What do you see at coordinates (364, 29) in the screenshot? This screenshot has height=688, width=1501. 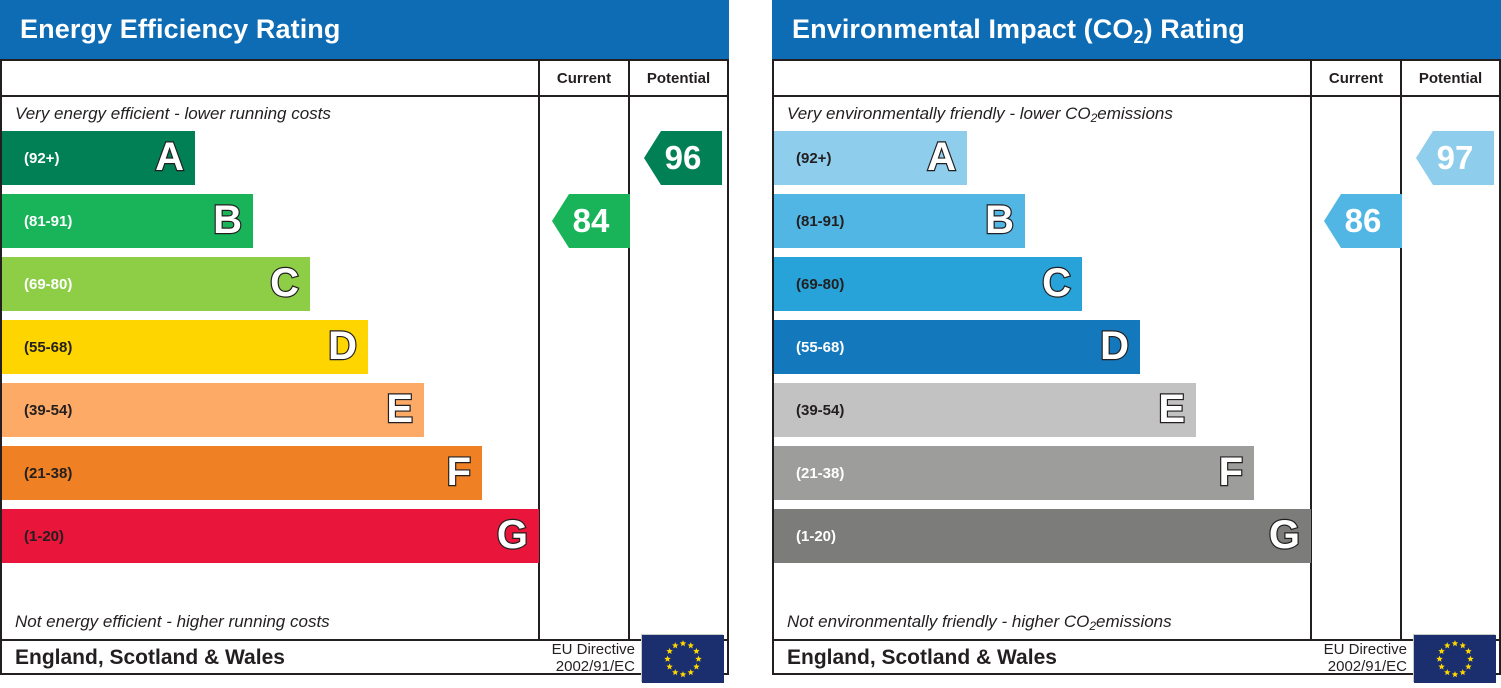 I see `panel-title-bar: Energy Efficiency Rating` at bounding box center [364, 29].